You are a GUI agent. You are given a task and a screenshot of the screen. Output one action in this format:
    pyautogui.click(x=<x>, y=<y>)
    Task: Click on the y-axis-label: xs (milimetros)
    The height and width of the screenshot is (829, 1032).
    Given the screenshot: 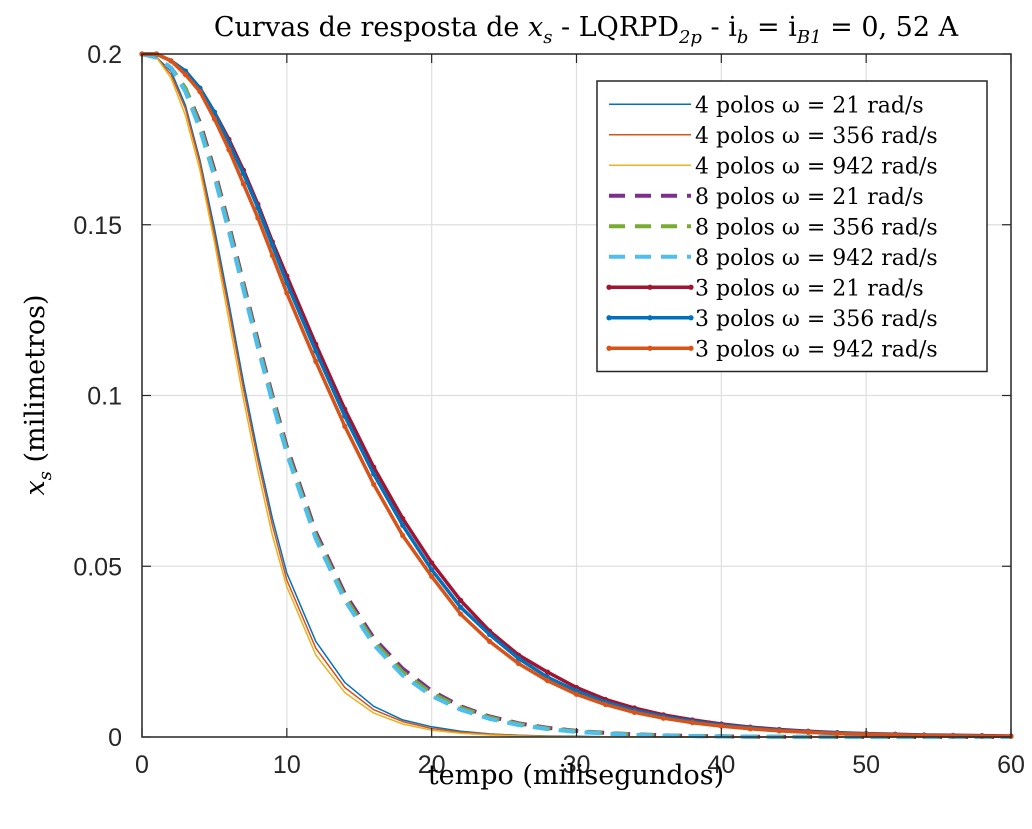 What is the action you would take?
    pyautogui.click(x=38, y=394)
    